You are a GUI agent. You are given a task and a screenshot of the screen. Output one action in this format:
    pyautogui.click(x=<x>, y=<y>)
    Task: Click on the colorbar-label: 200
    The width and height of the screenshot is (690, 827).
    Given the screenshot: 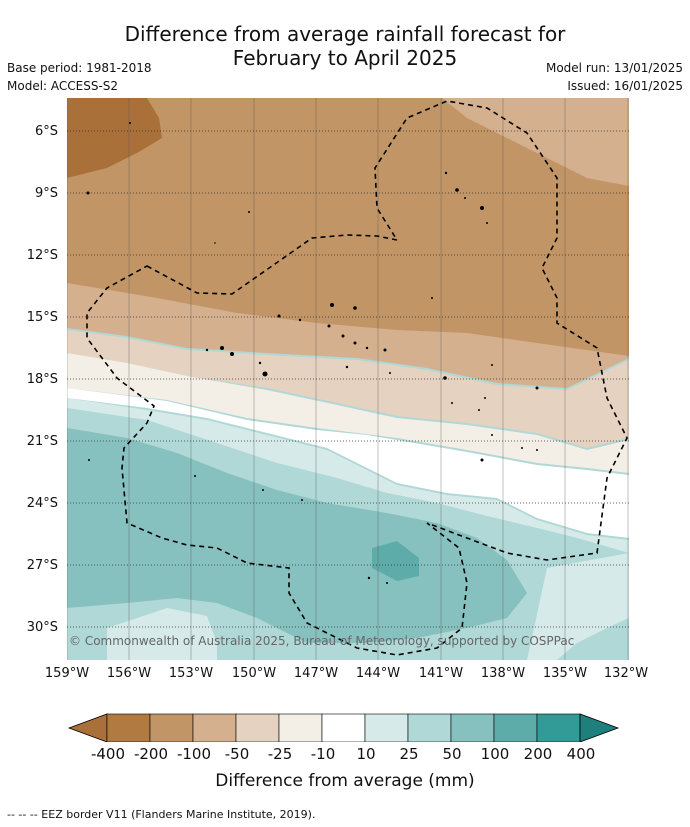 What is the action you would take?
    pyautogui.click(x=538, y=754)
    